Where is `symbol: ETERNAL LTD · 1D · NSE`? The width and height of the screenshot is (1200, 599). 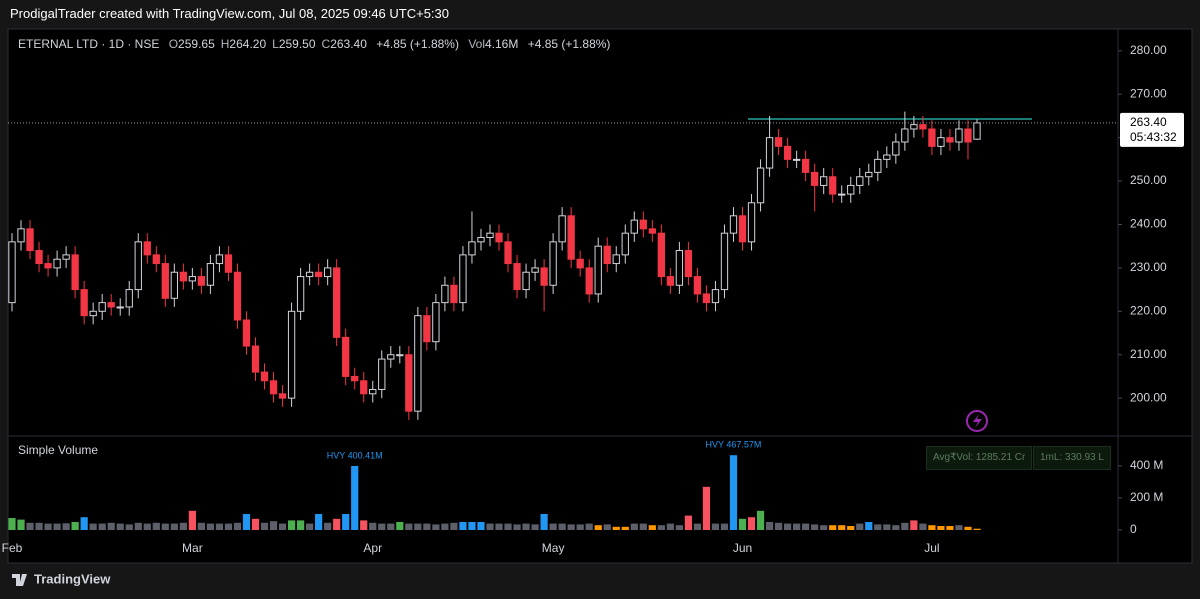 symbol: ETERNAL LTD · 1D · NSE is located at coordinates (89, 44).